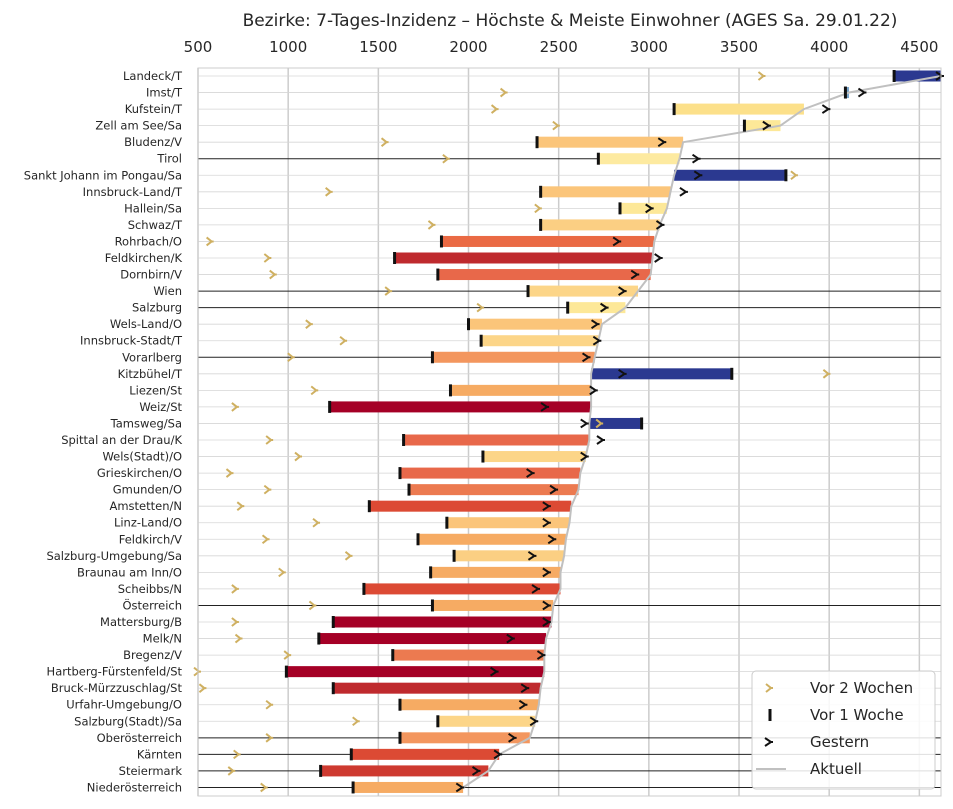  Describe the element at coordinates (146, 324) in the screenshot. I see `y-tick-label: Wels-Land/O` at that location.